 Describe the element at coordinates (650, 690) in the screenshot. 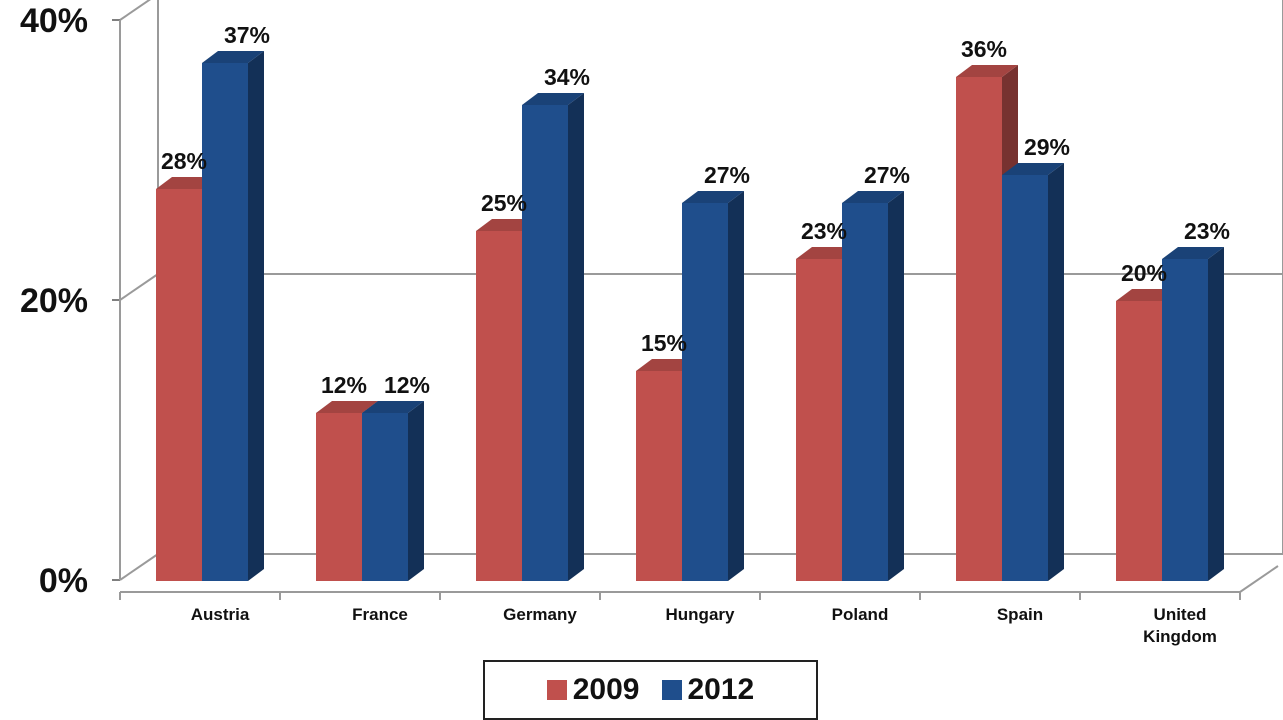

I see `chart-legend: 2009 2012` at that location.